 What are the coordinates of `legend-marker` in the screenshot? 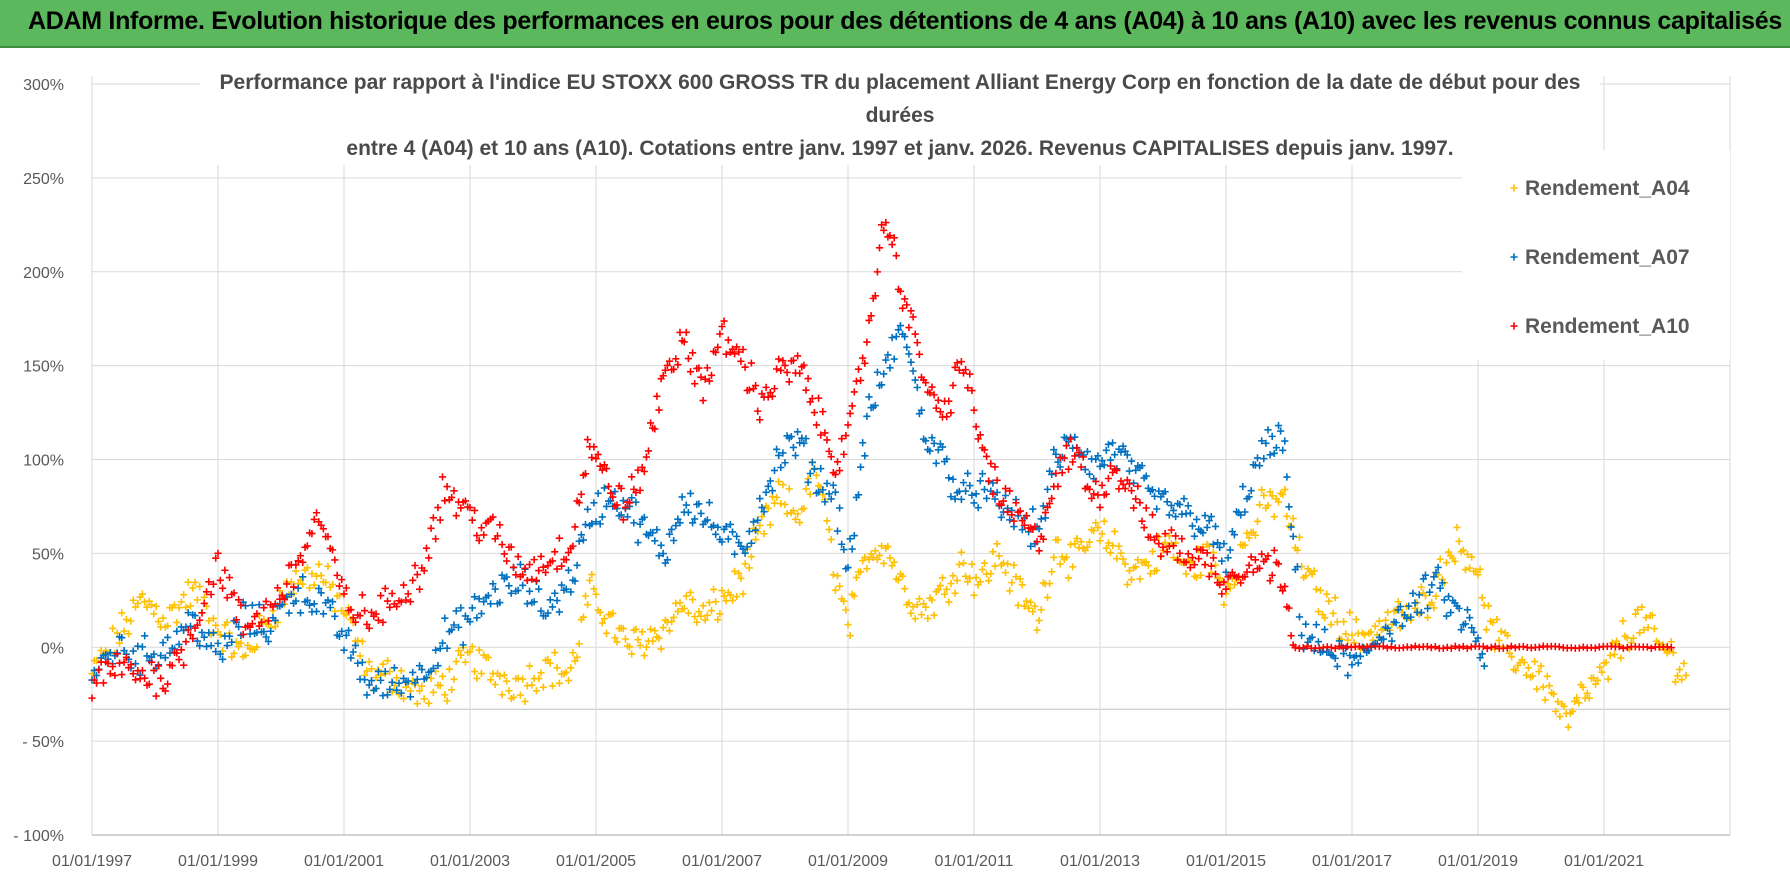 It's located at (1514, 257).